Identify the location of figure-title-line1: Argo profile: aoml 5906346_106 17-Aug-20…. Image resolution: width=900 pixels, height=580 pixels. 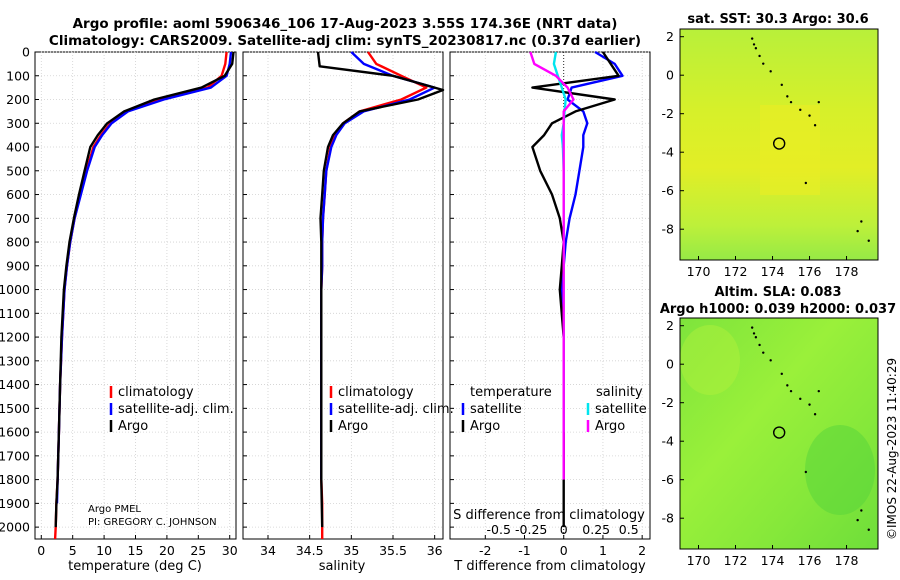
(345, 24).